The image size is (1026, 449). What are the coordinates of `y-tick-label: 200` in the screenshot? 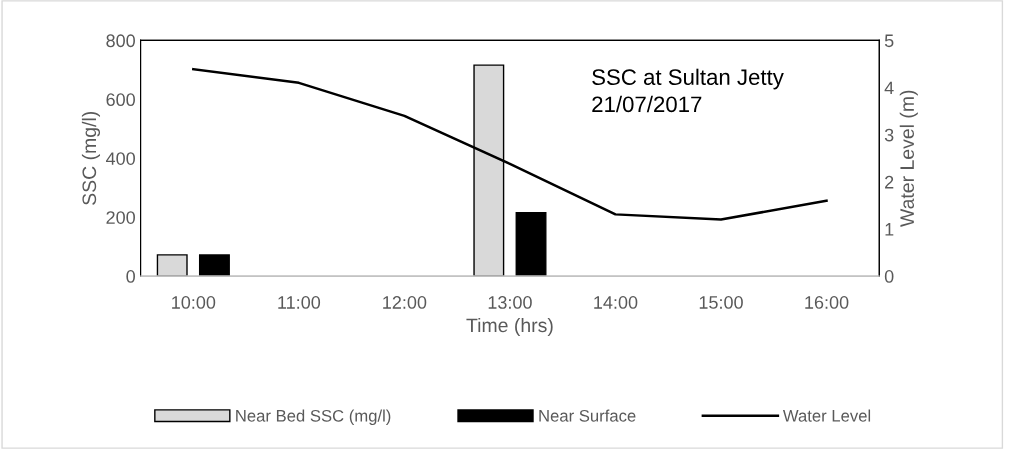 It's located at (120, 217).